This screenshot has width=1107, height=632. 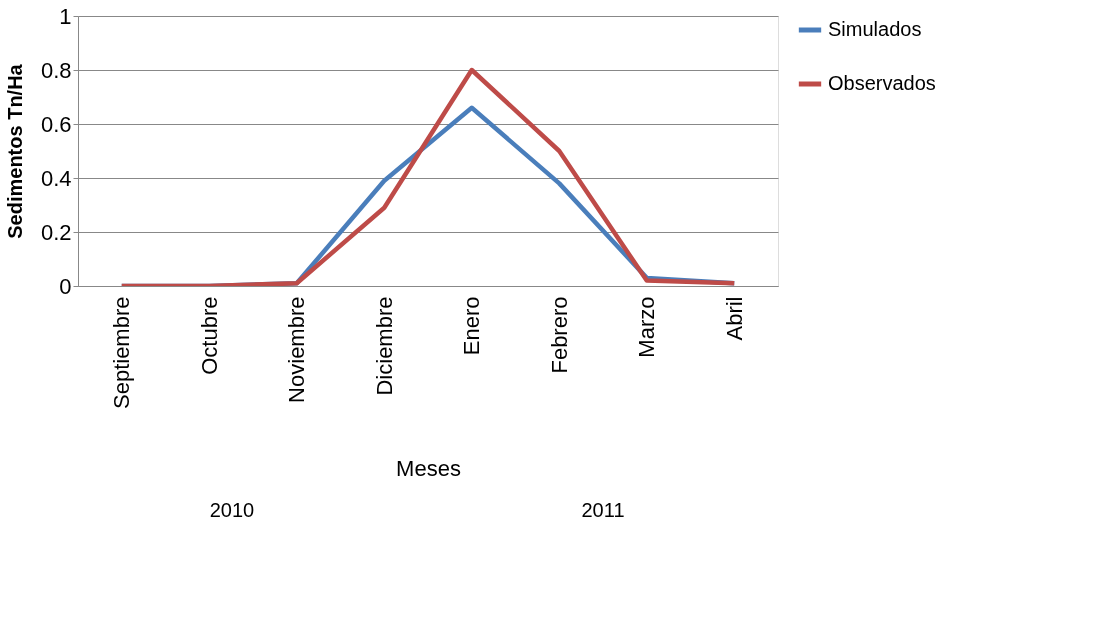 What do you see at coordinates (882, 83) in the screenshot?
I see `legend-label: Observados` at bounding box center [882, 83].